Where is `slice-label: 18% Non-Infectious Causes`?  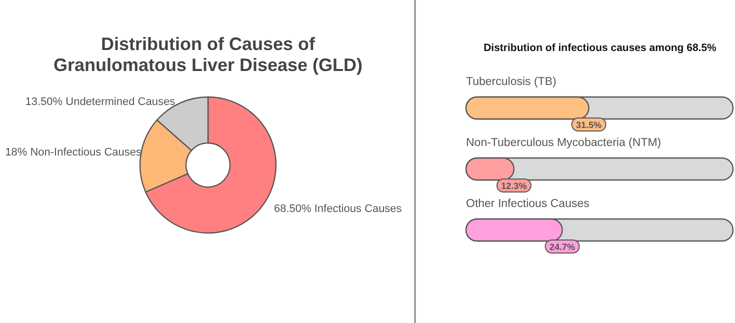 slice-label: 18% Non-Infectious Causes is located at coordinates (73, 152).